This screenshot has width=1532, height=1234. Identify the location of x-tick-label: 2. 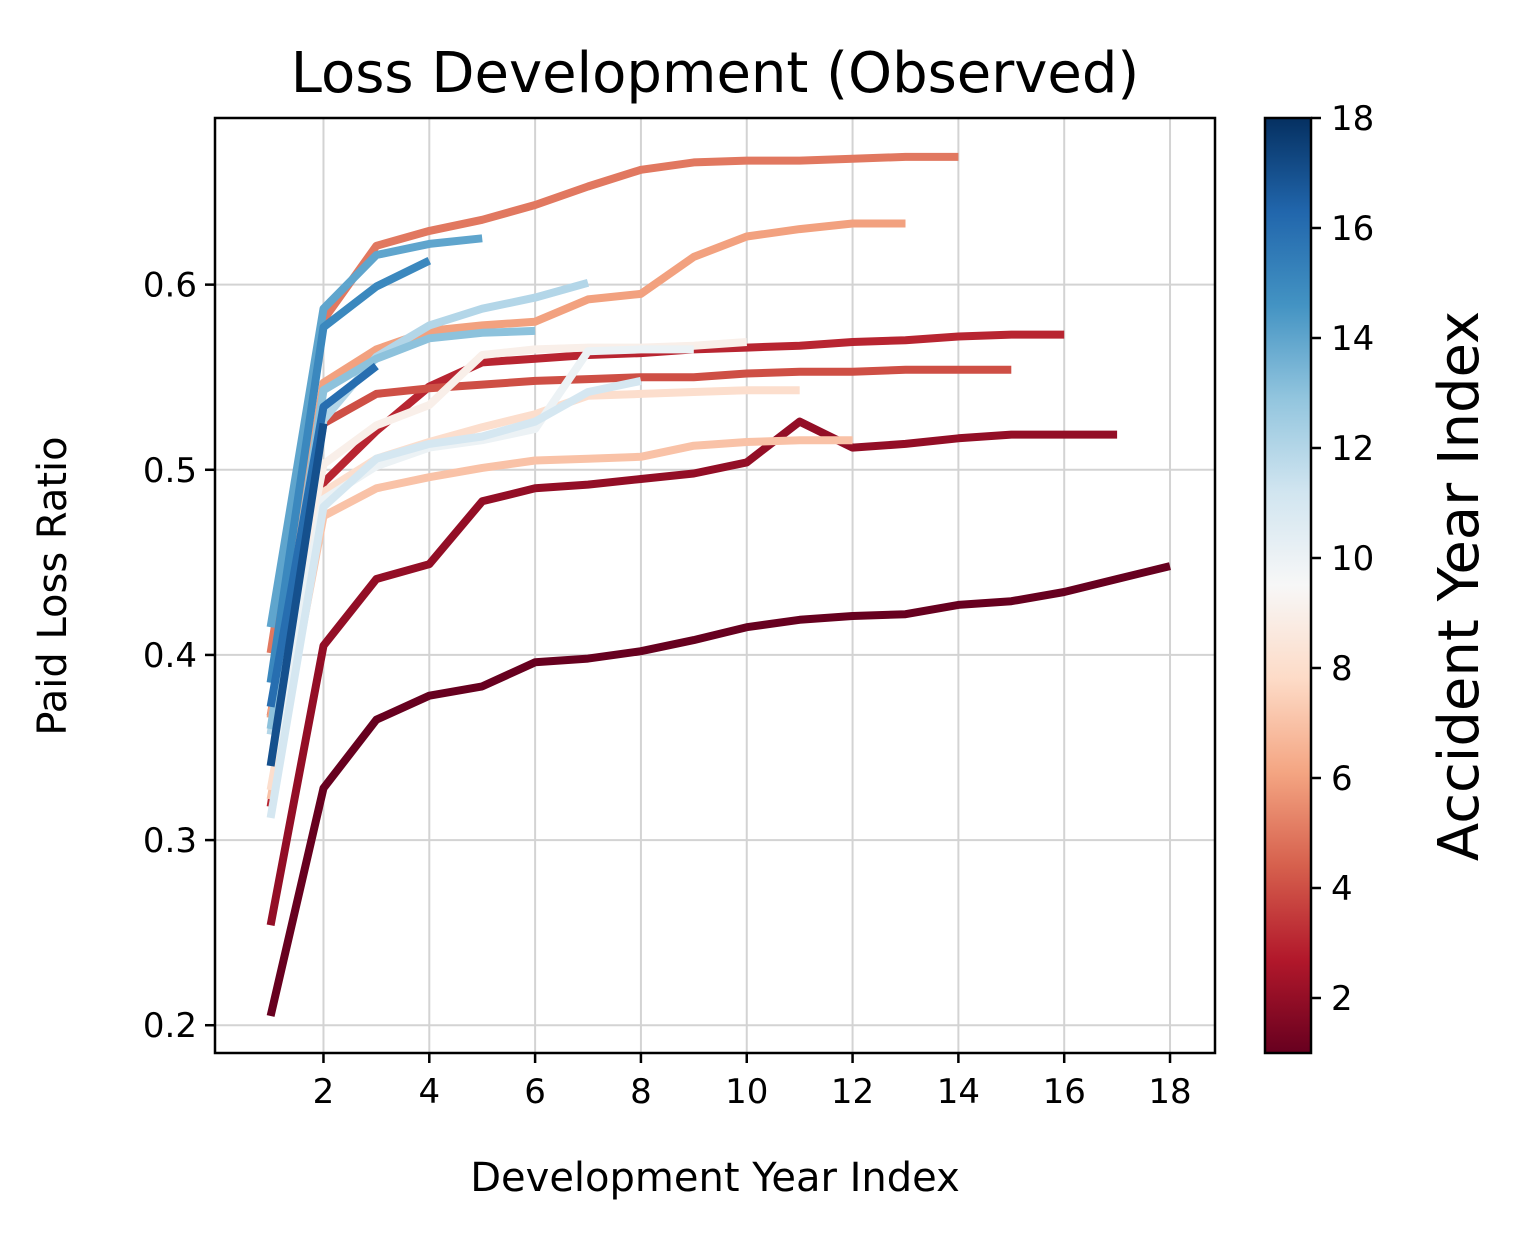
(324, 1092).